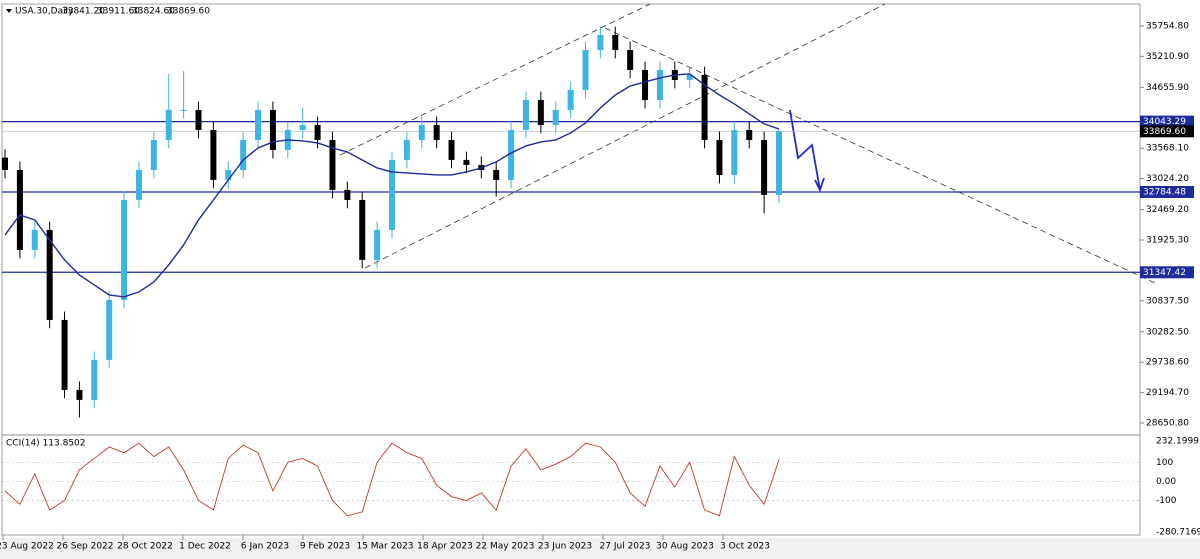 The image size is (1200, 559). Describe the element at coordinates (205, 547) in the screenshot. I see `x-tick-label: 1 Dec 2022` at that location.